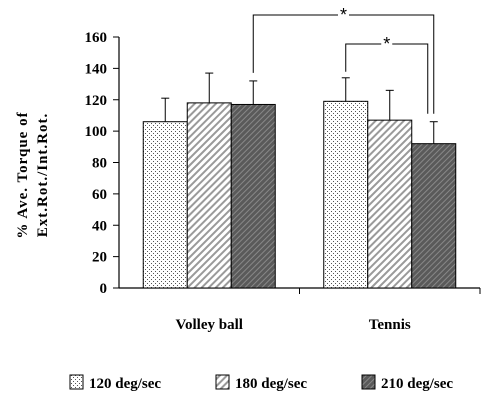  What do you see at coordinates (209, 325) in the screenshot?
I see `category-label: Volley ball` at bounding box center [209, 325].